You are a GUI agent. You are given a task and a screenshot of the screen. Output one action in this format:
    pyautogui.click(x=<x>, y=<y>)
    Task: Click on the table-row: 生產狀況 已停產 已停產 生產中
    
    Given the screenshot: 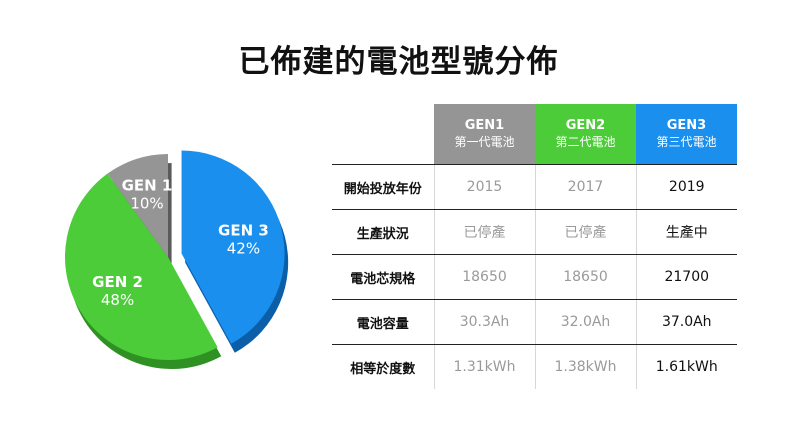 What is the action you would take?
    pyautogui.click(x=534, y=232)
    